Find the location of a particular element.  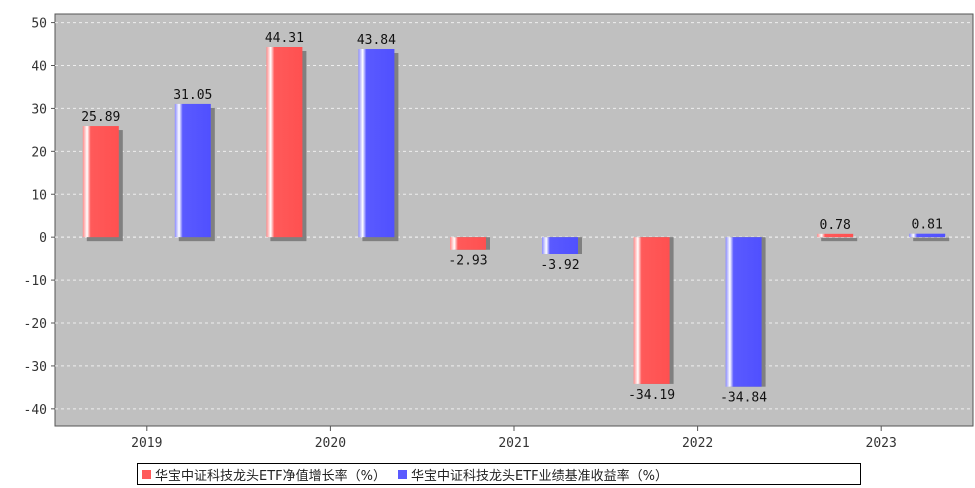

y-tick-label: -30 is located at coordinates (35, 367).